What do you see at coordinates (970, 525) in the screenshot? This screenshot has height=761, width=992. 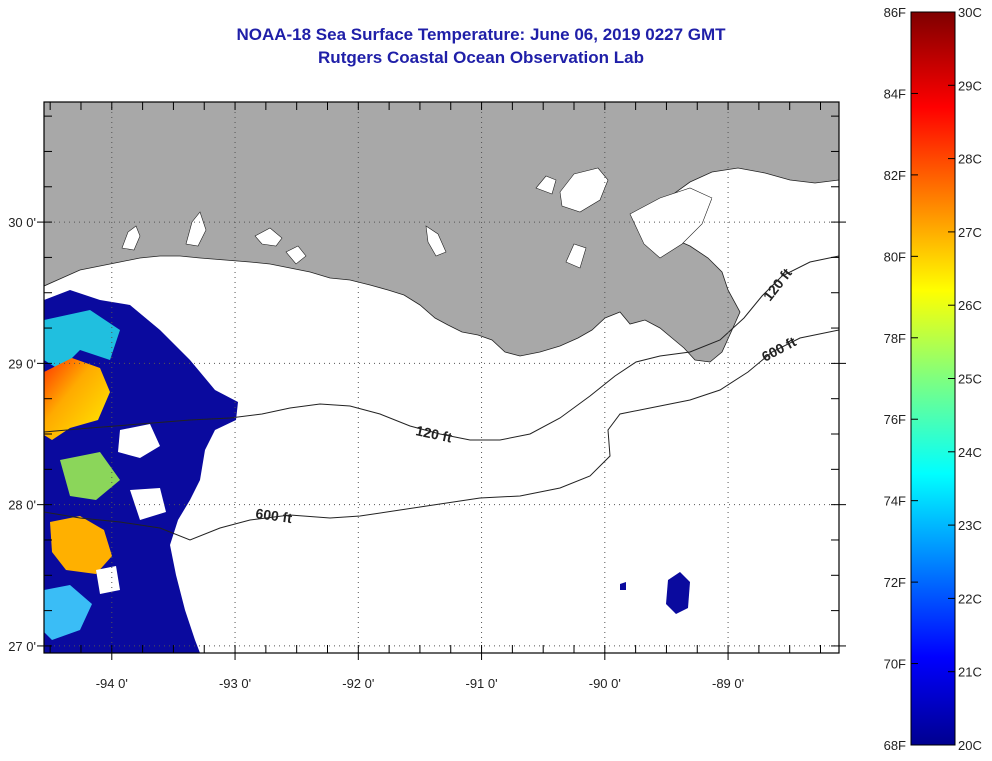 I see `colorbar-c-label: 23C` at bounding box center [970, 525].